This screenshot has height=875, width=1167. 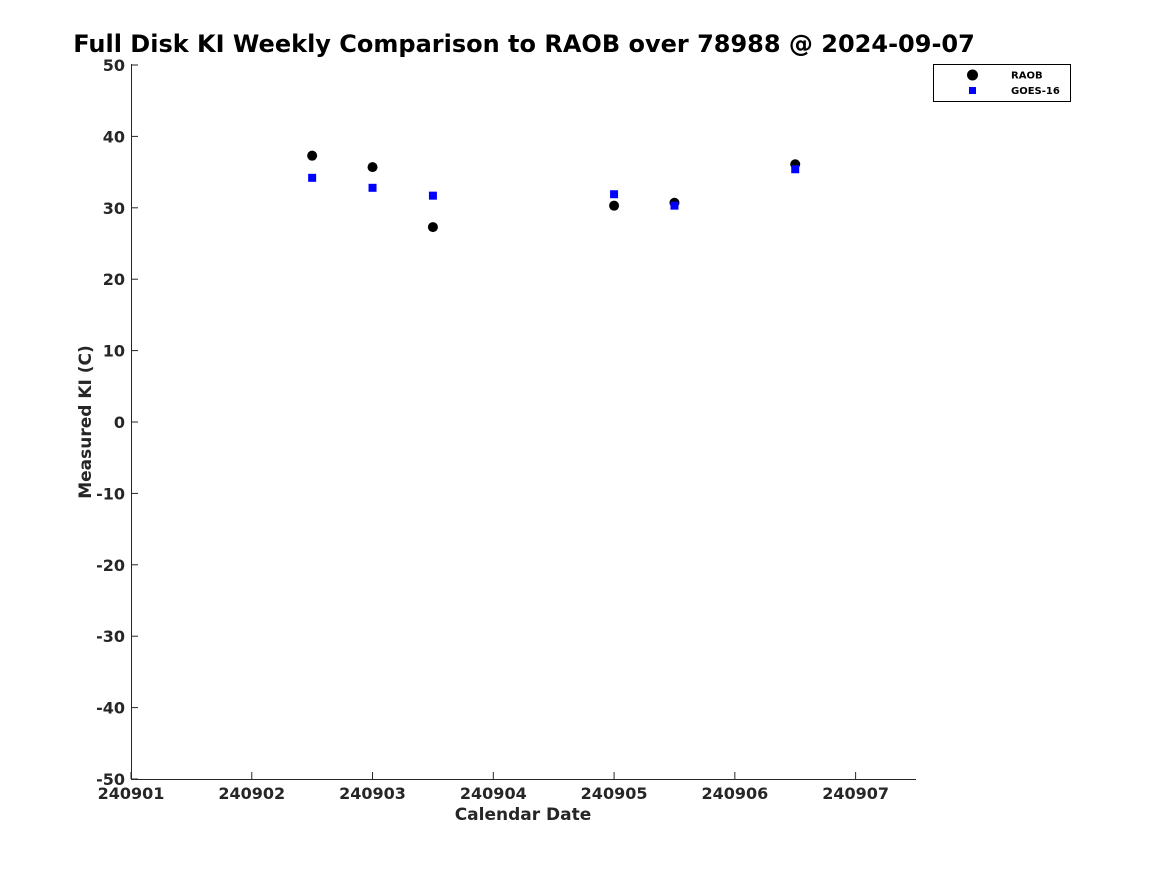 I want to click on legend-raob-marker, so click(x=972, y=75).